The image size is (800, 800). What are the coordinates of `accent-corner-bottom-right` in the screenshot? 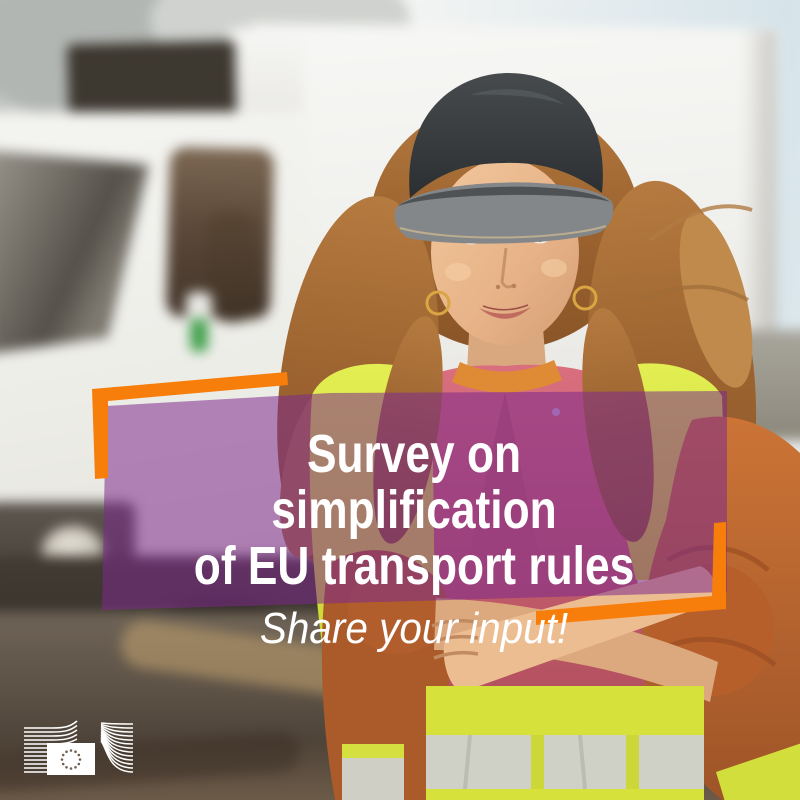 It's located at (631, 573).